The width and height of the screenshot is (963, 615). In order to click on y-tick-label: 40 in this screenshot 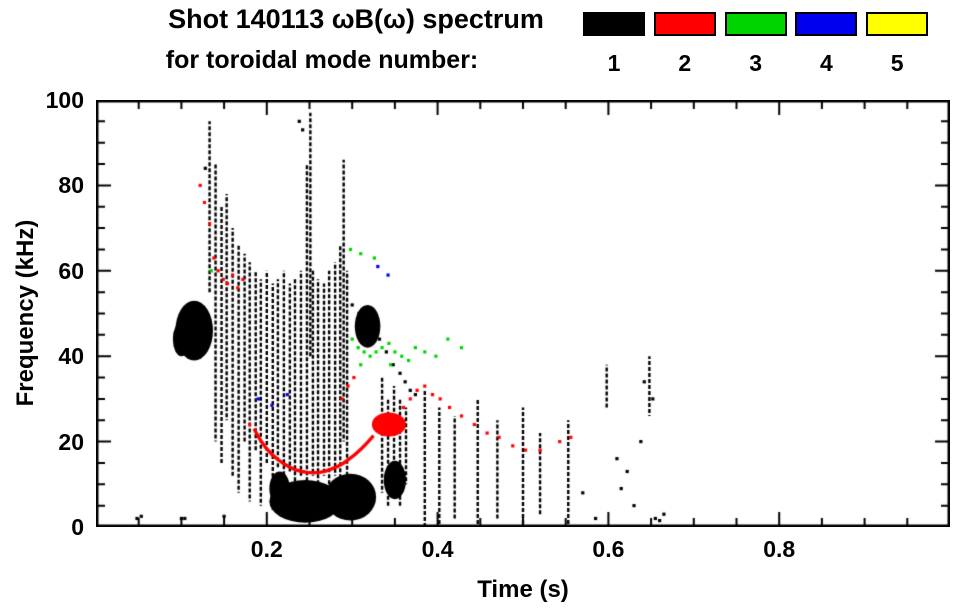, I will do `click(71, 356)`.